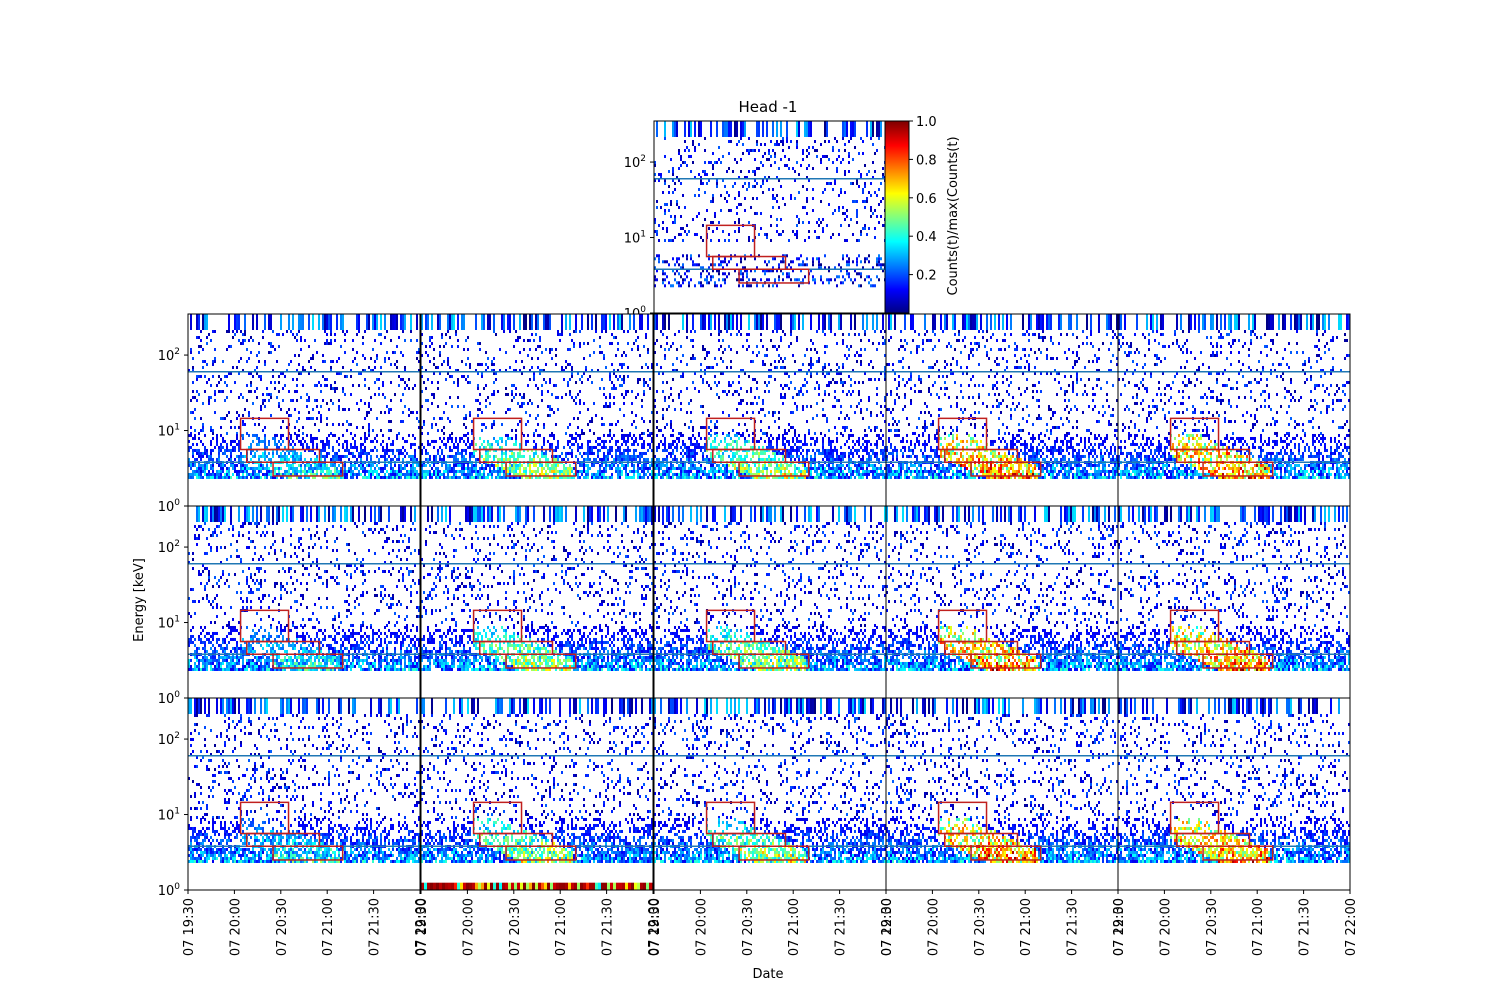  I want to click on x-tick-label: 07 19:30, so click(1119, 927).